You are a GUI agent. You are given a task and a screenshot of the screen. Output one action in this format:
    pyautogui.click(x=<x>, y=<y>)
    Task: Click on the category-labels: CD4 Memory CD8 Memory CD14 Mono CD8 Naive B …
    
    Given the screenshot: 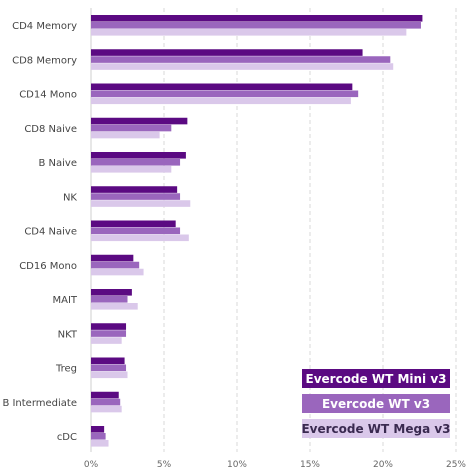 What is the action you would take?
    pyautogui.click(x=39, y=232)
    